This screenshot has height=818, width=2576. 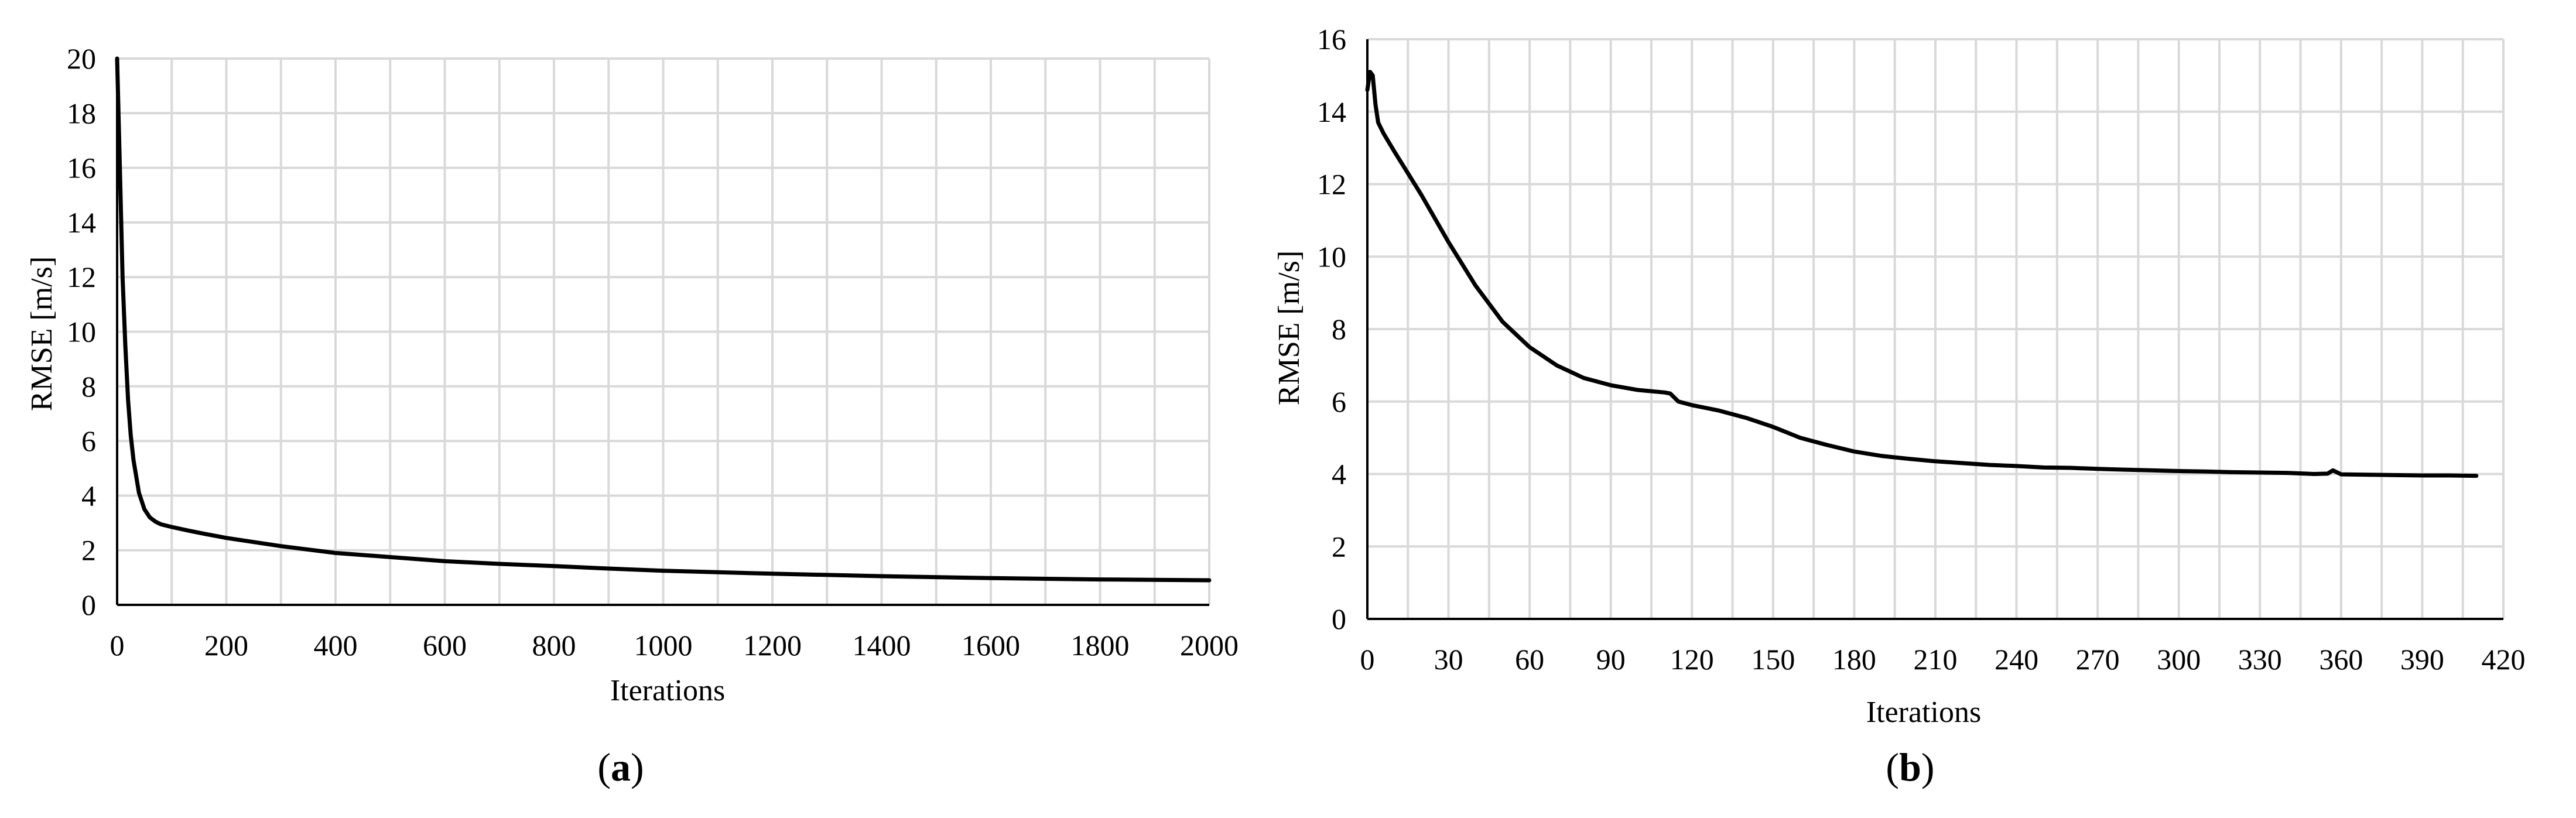 What do you see at coordinates (88, 441) in the screenshot?
I see `y-tick-label-a: 6` at bounding box center [88, 441].